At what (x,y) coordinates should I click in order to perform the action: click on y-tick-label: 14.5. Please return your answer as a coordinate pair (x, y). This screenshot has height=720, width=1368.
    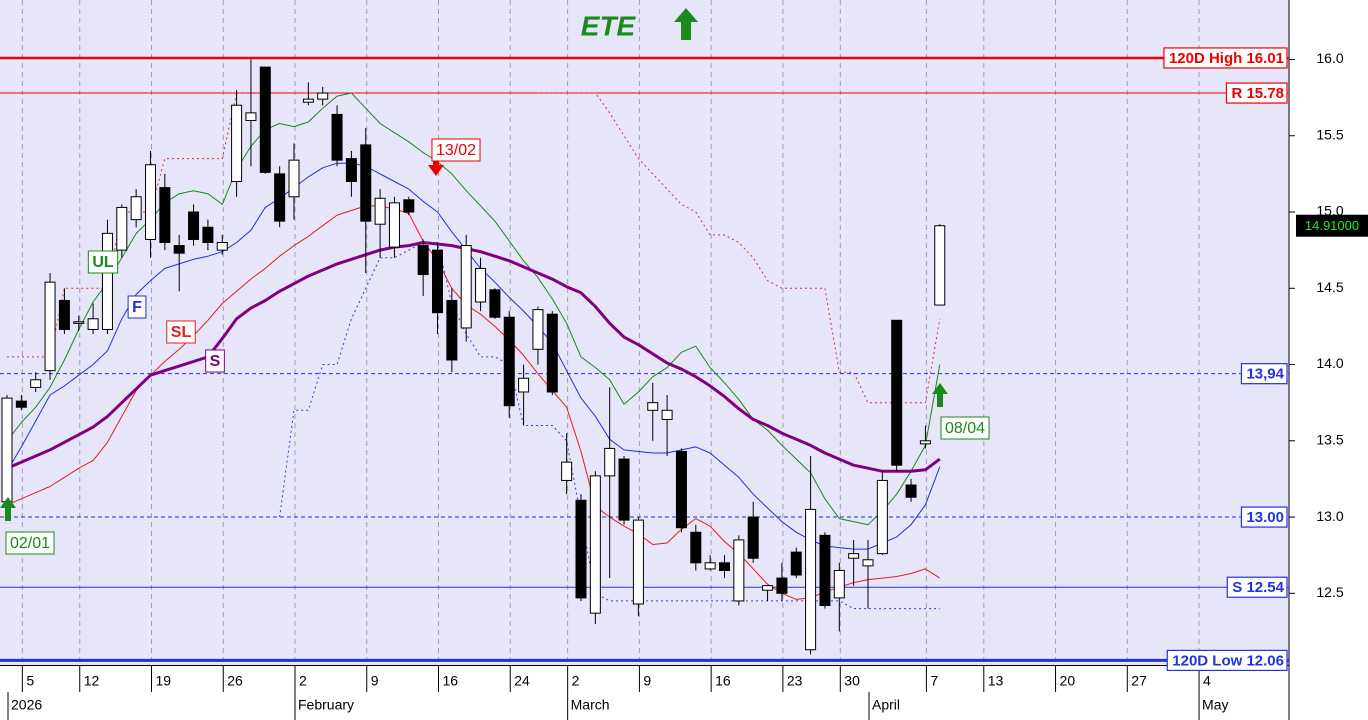
    Looking at the image, I should click on (1329, 287).